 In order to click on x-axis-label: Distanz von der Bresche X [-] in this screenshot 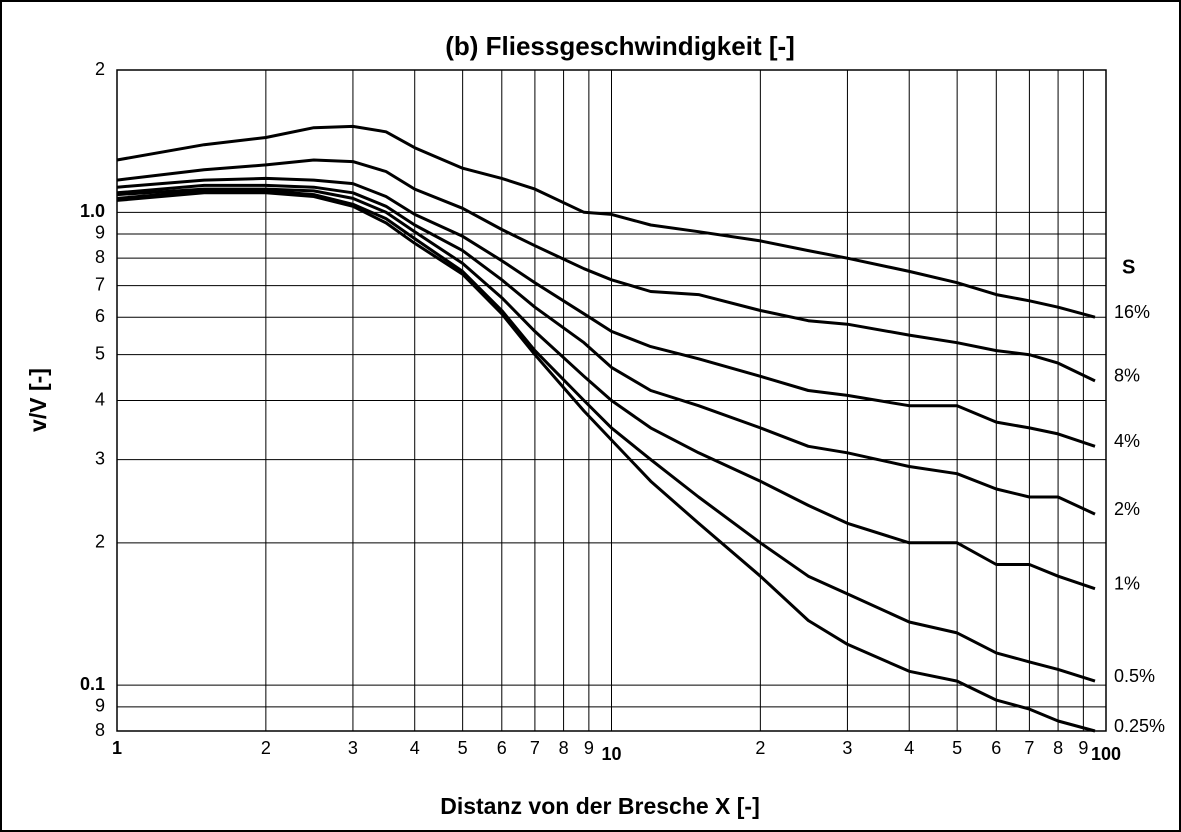, I will do `click(600, 806)`.